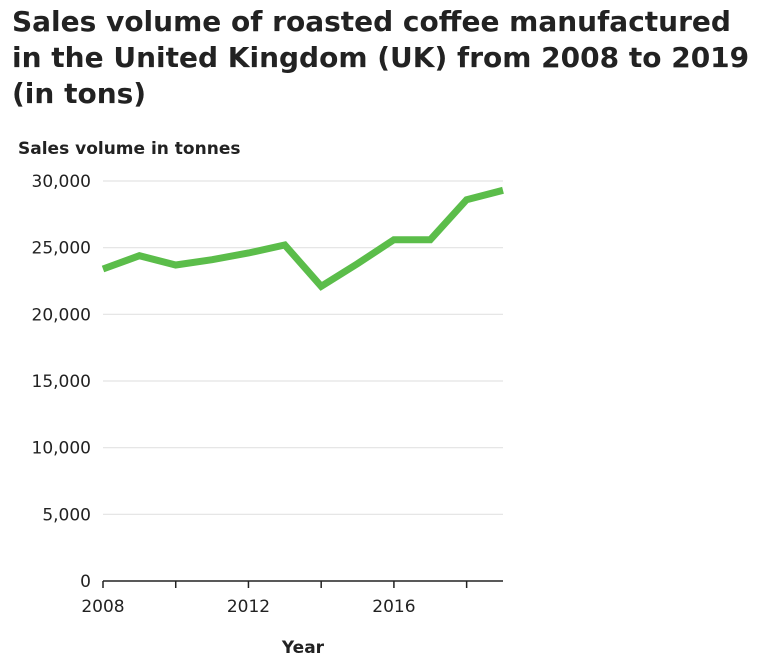  What do you see at coordinates (61, 182) in the screenshot?
I see `y-tick-label: 30,000` at bounding box center [61, 182].